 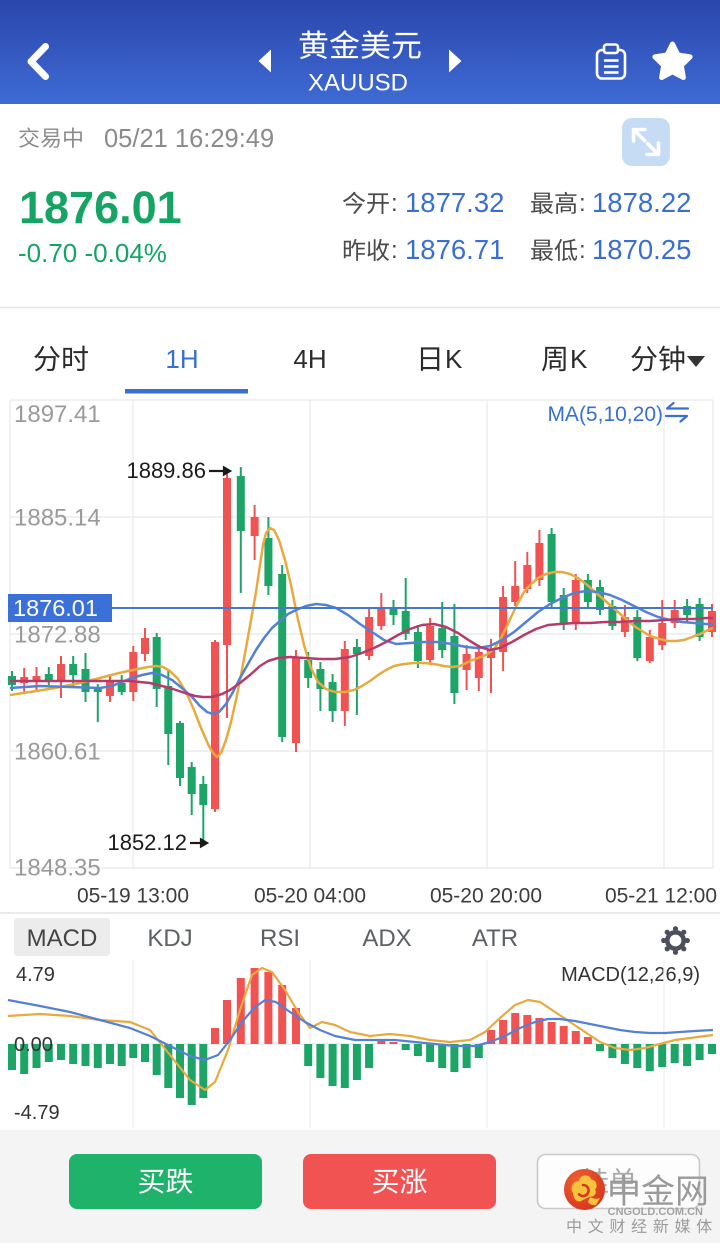 I want to click on svg-text: 05-20 04:00, so click(x=310, y=896).